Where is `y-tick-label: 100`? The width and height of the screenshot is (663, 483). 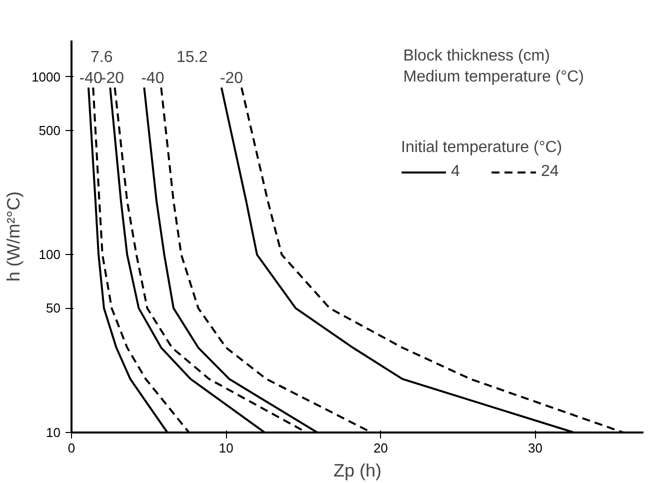
y-tick-label: 100 is located at coordinates (49, 254).